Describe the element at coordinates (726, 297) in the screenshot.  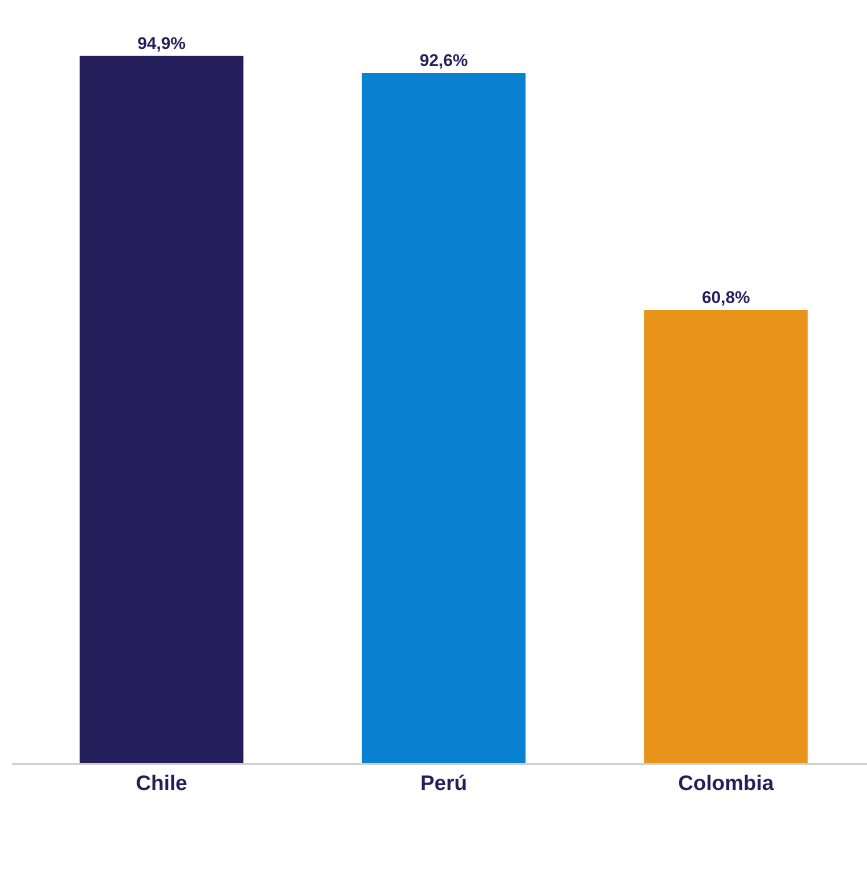
I see `data-label: 60,8%` at that location.